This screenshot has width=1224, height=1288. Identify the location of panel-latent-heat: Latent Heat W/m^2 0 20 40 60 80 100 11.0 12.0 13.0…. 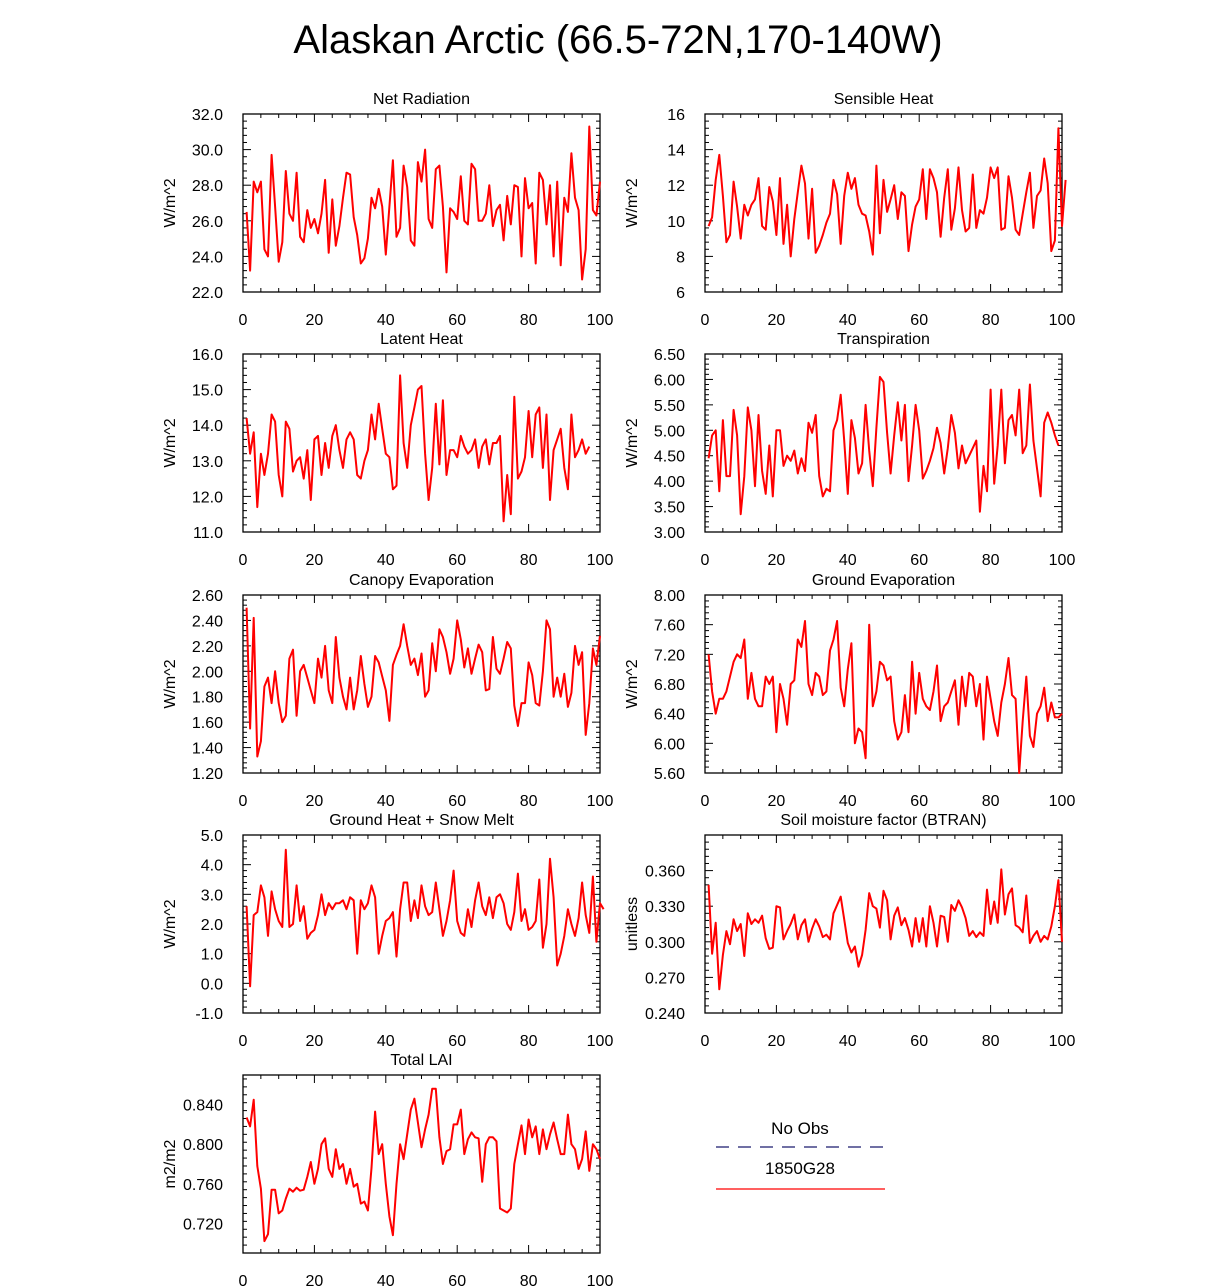
(387, 450).